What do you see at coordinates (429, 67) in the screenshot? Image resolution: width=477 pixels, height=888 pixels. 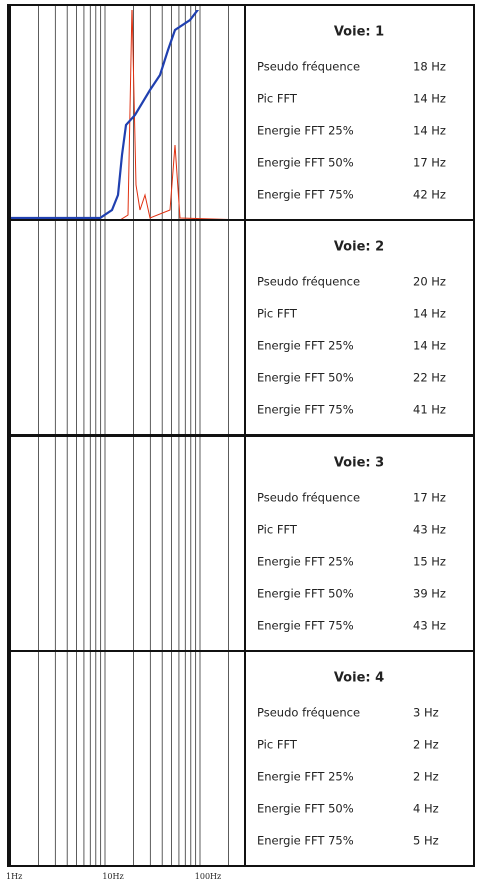 I see `row-value: 18 Hz` at bounding box center [429, 67].